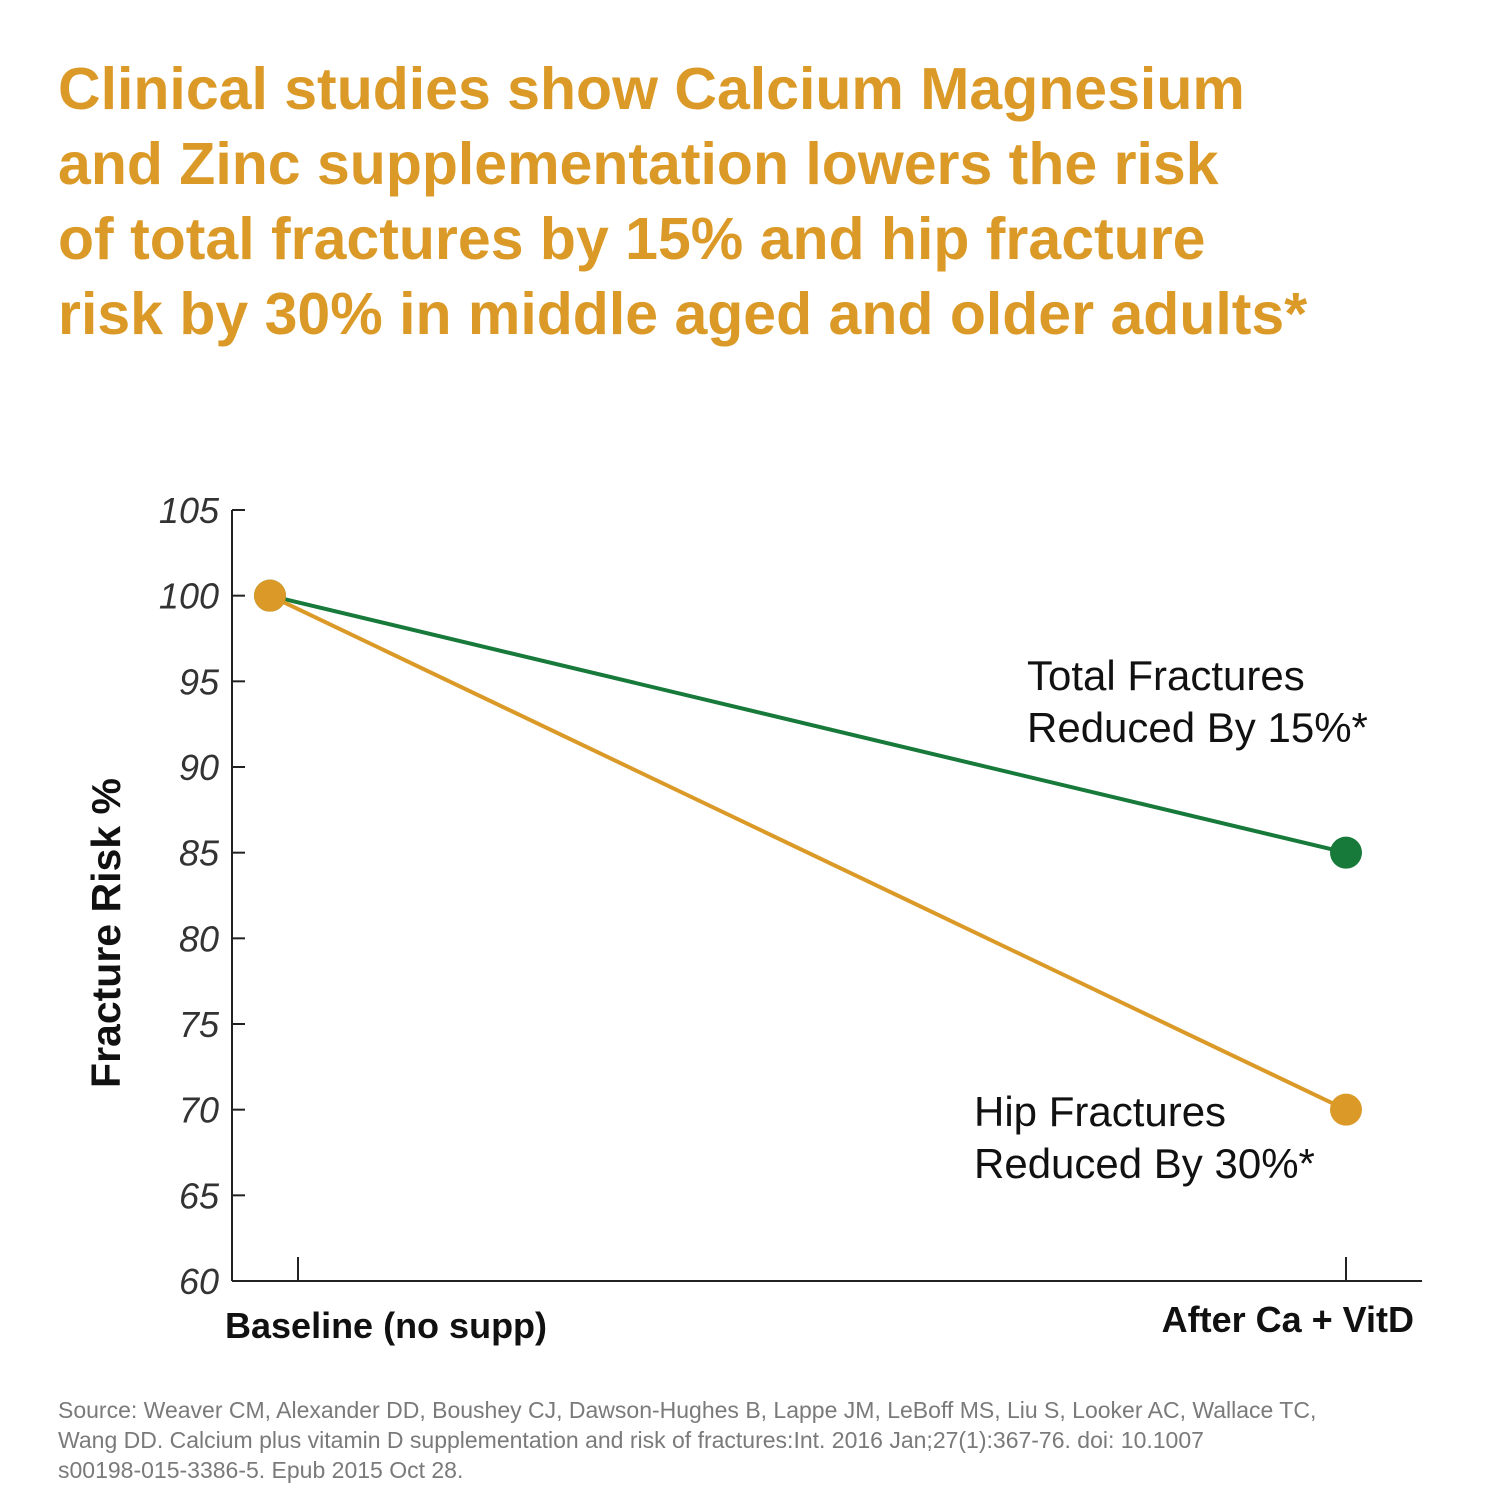 This screenshot has width=1500, height=1500. What do you see at coordinates (199, 1110) in the screenshot?
I see `y-tick-label: 70` at bounding box center [199, 1110].